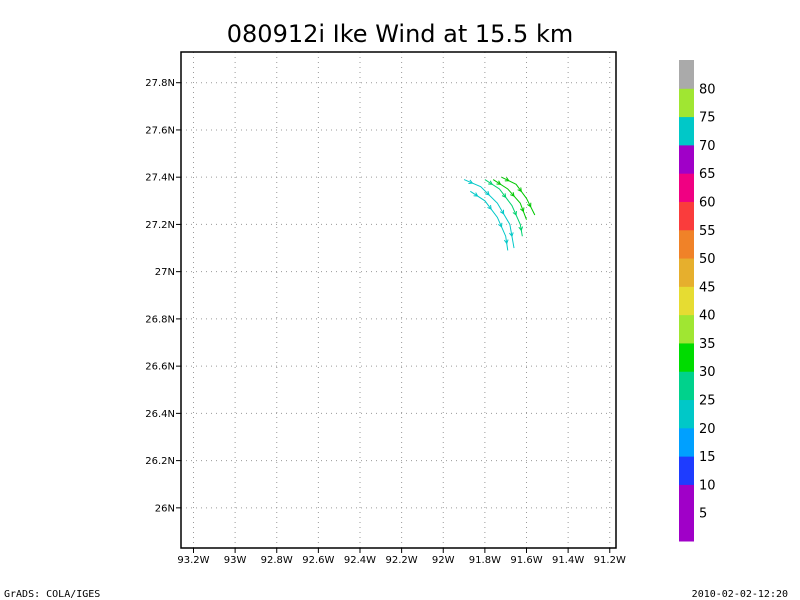  What do you see at coordinates (400, 34) in the screenshot?
I see `chart-title: 080912i Ike Wind at 15.5 km` at bounding box center [400, 34].